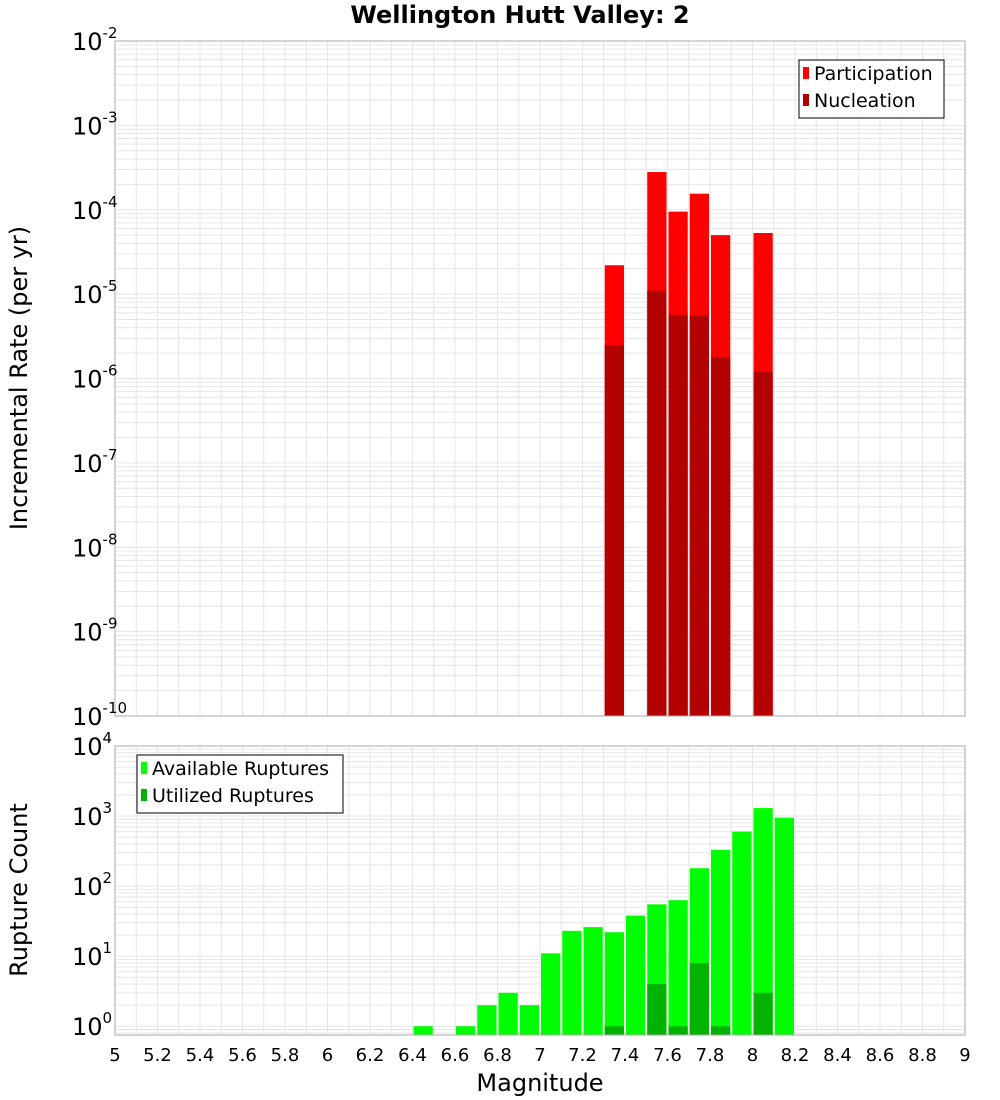  What do you see at coordinates (95, 631) in the screenshot?
I see `y-tick-label: 10⁻⁹` at bounding box center [95, 631].